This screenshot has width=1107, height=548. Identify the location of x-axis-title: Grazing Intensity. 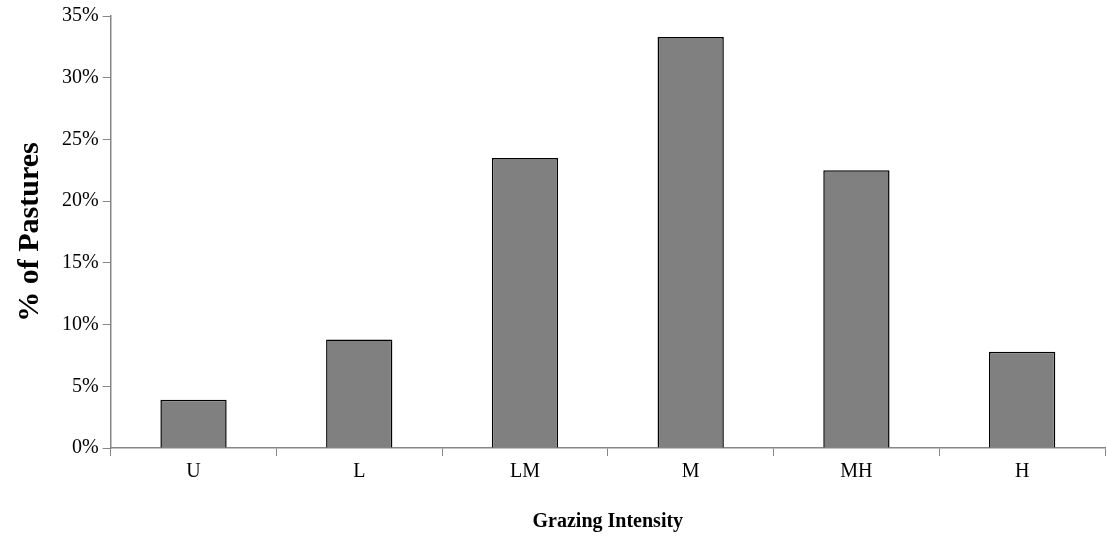
(608, 521).